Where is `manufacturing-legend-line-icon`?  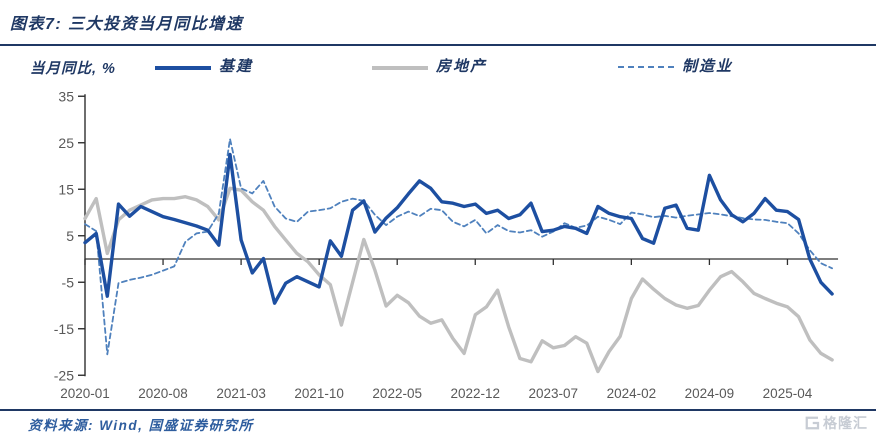
manufacturing-legend-line-icon is located at coordinates (646, 67).